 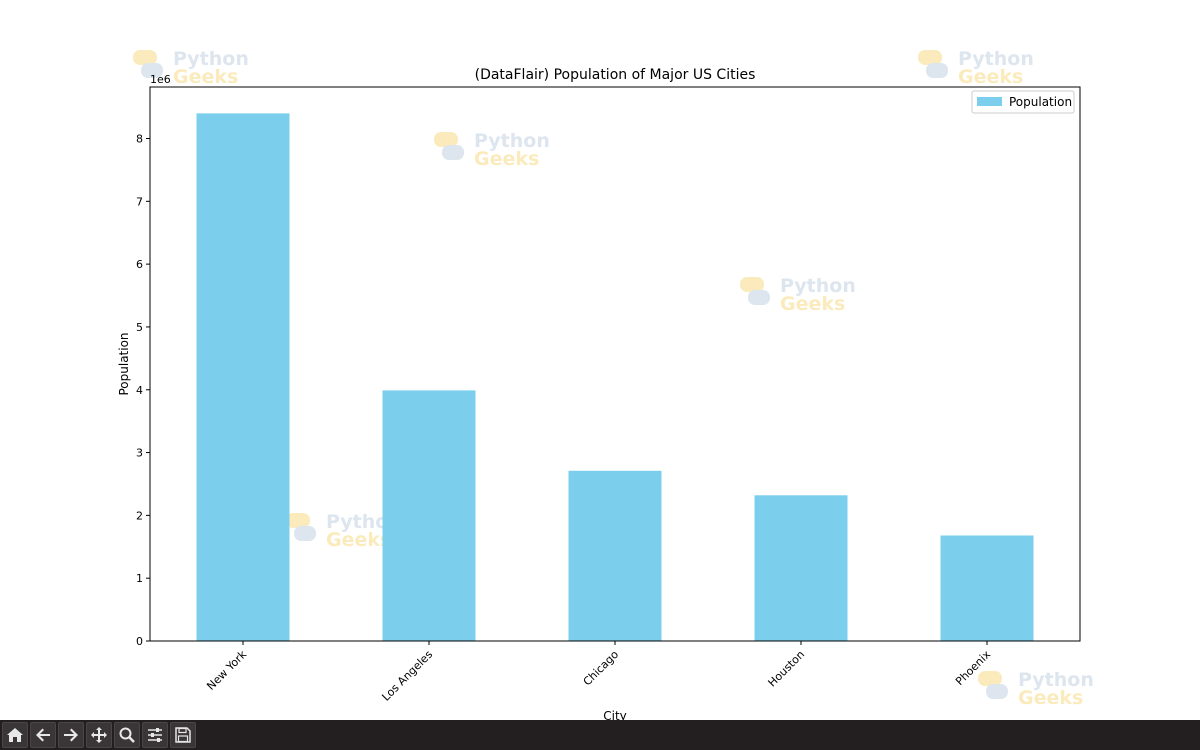 I want to click on x-tick-label: Los Angeles, so click(x=407, y=676).